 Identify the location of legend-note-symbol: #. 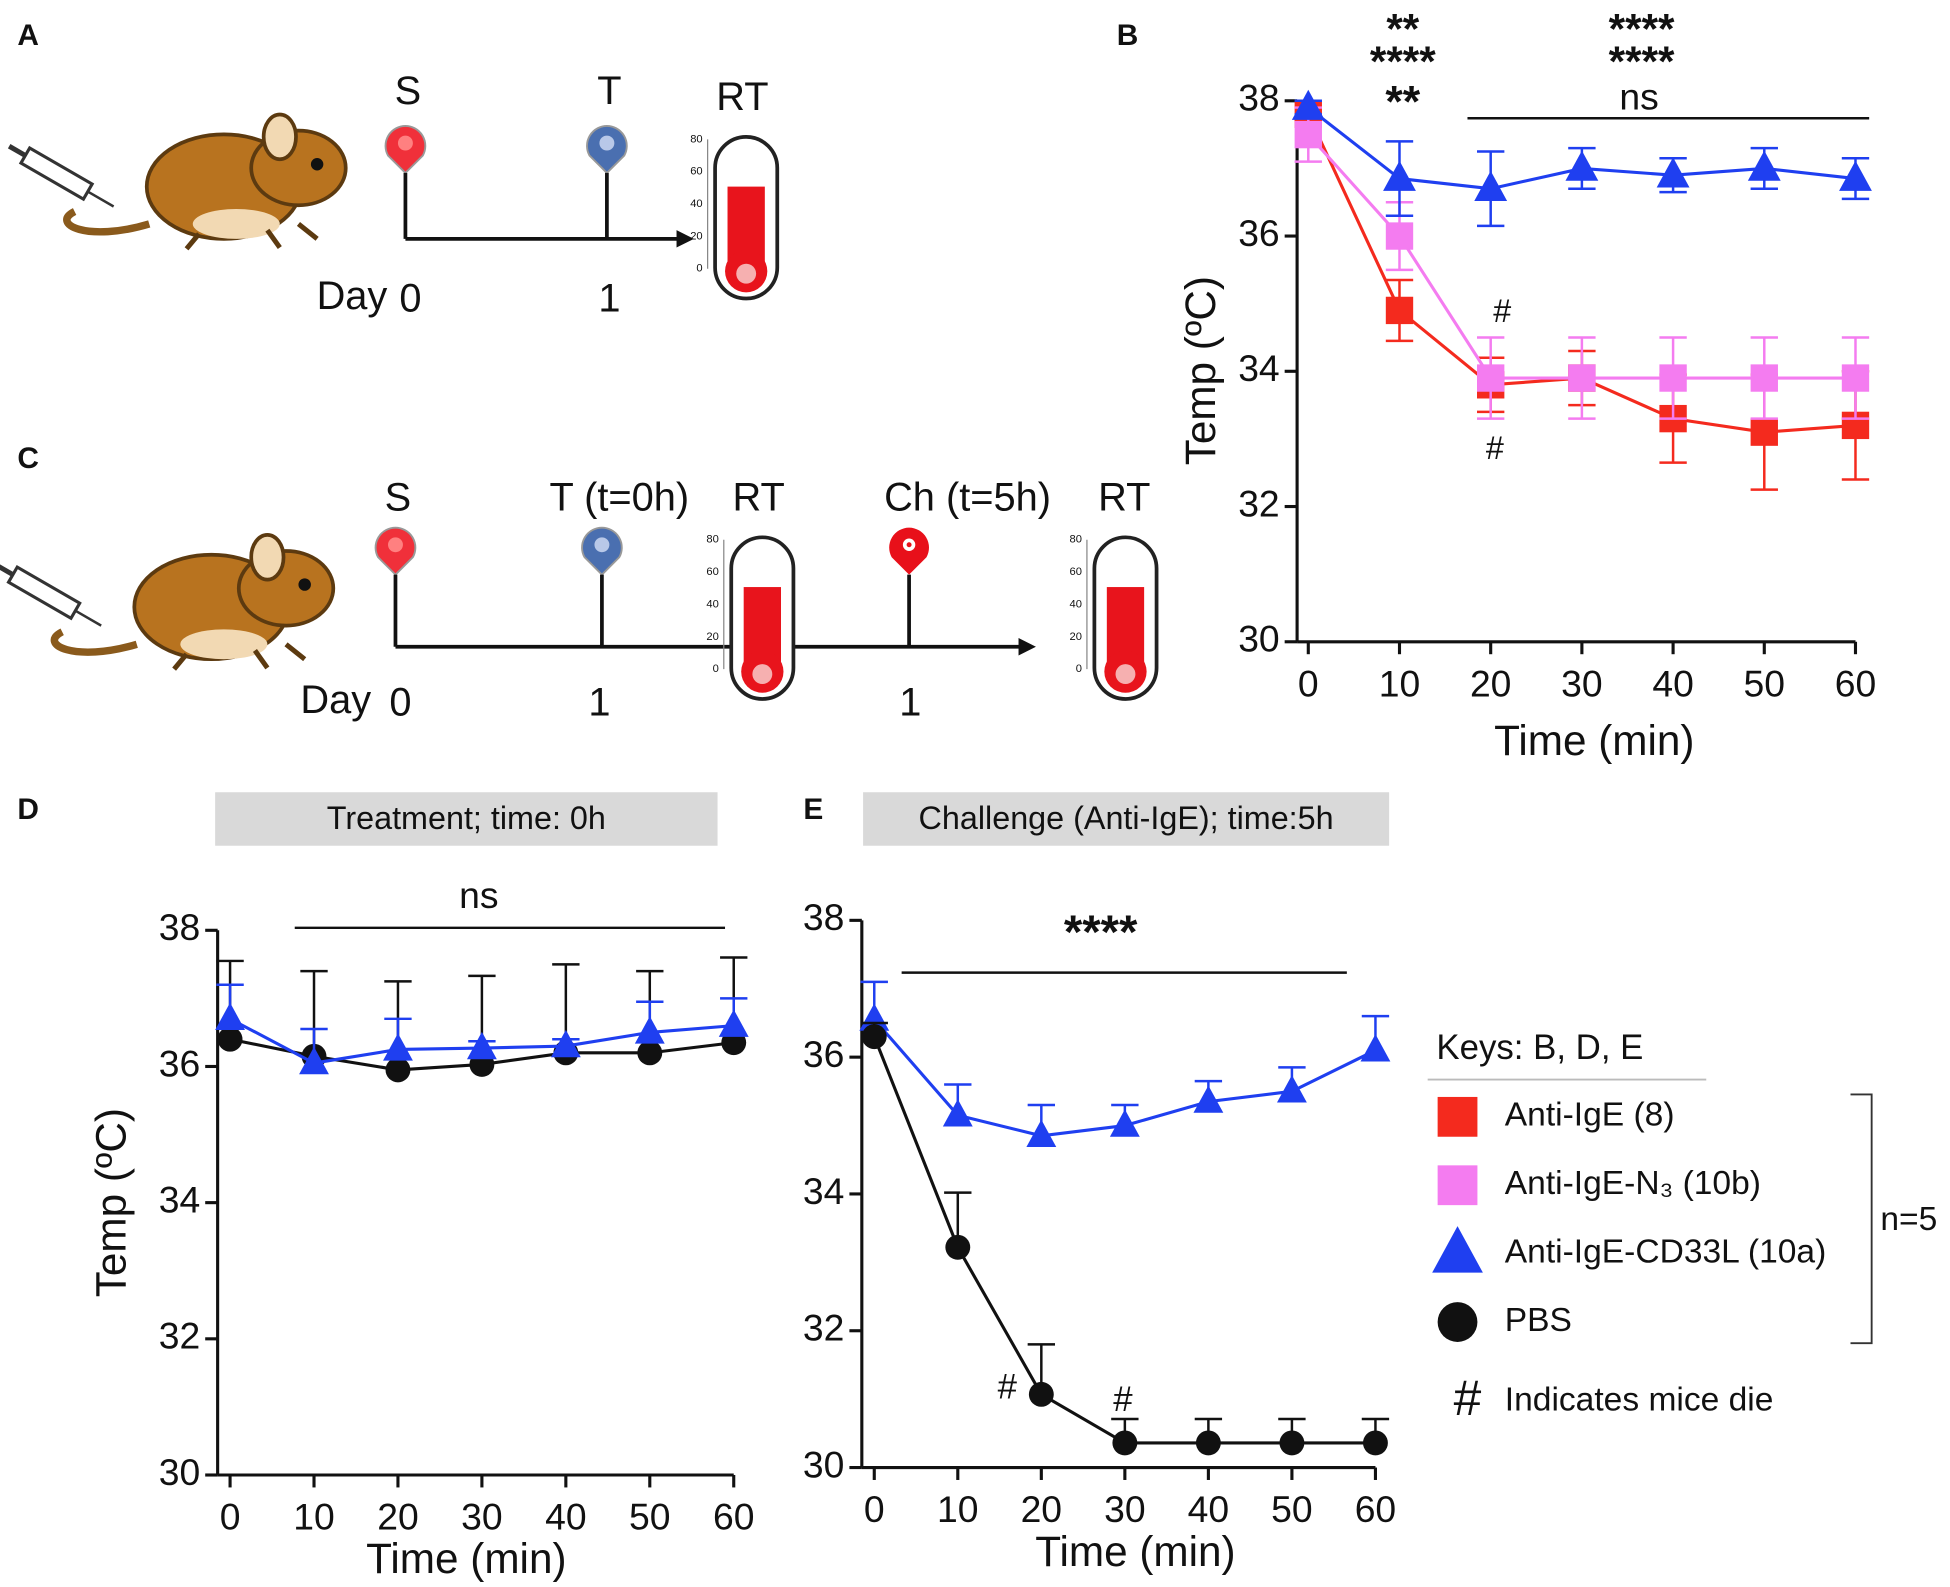
(1468, 1398).